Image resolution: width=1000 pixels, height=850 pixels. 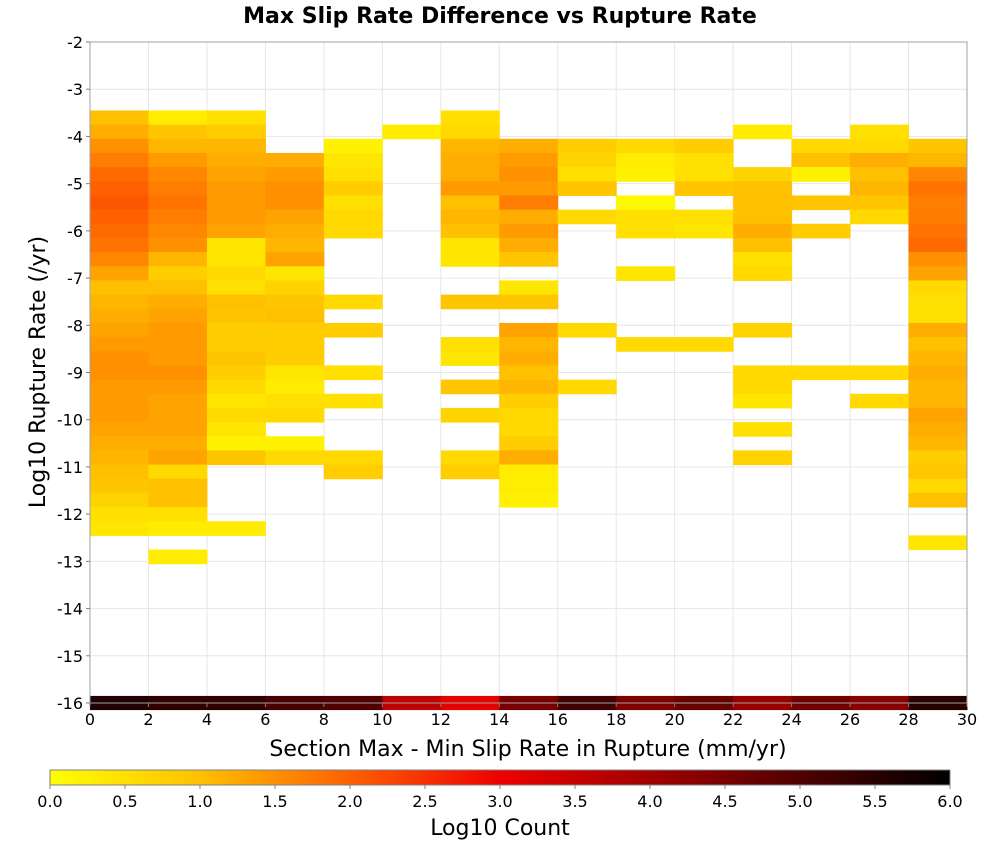 I want to click on y-tick-label: -8, so click(x=75, y=325).